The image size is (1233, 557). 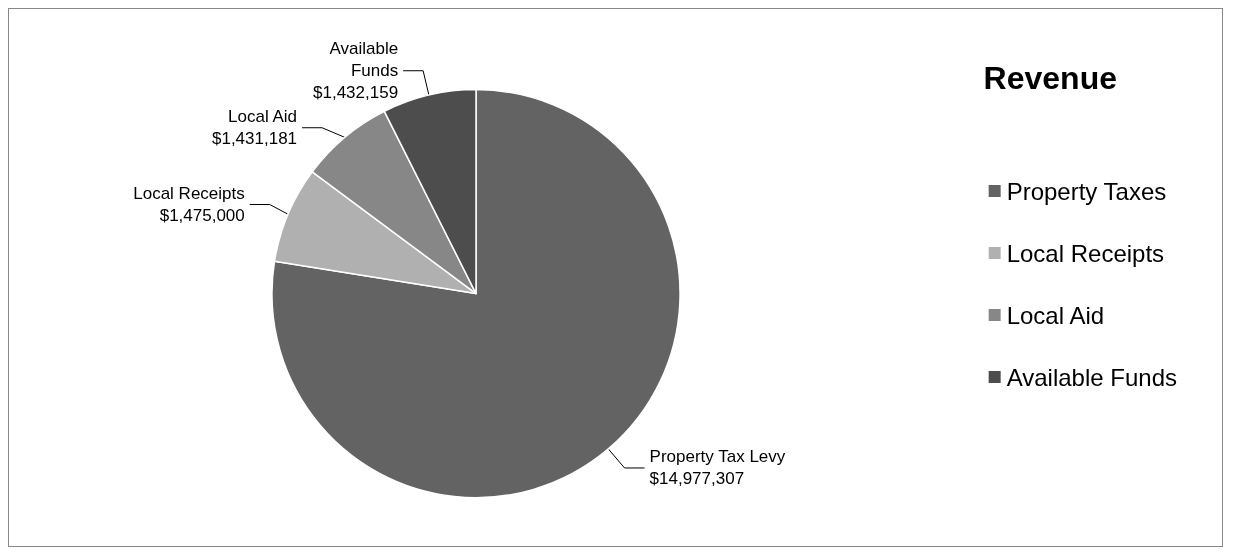 What do you see at coordinates (189, 205) in the screenshot?
I see `data-label: Local Receipts $1,475,000` at bounding box center [189, 205].